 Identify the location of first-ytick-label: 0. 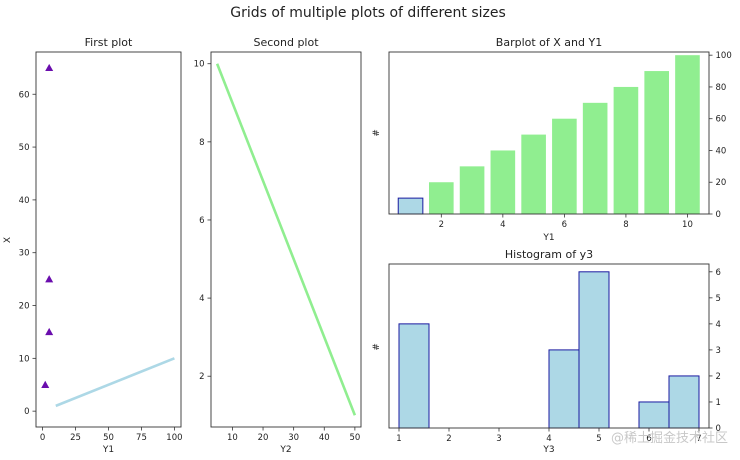
(26, 412).